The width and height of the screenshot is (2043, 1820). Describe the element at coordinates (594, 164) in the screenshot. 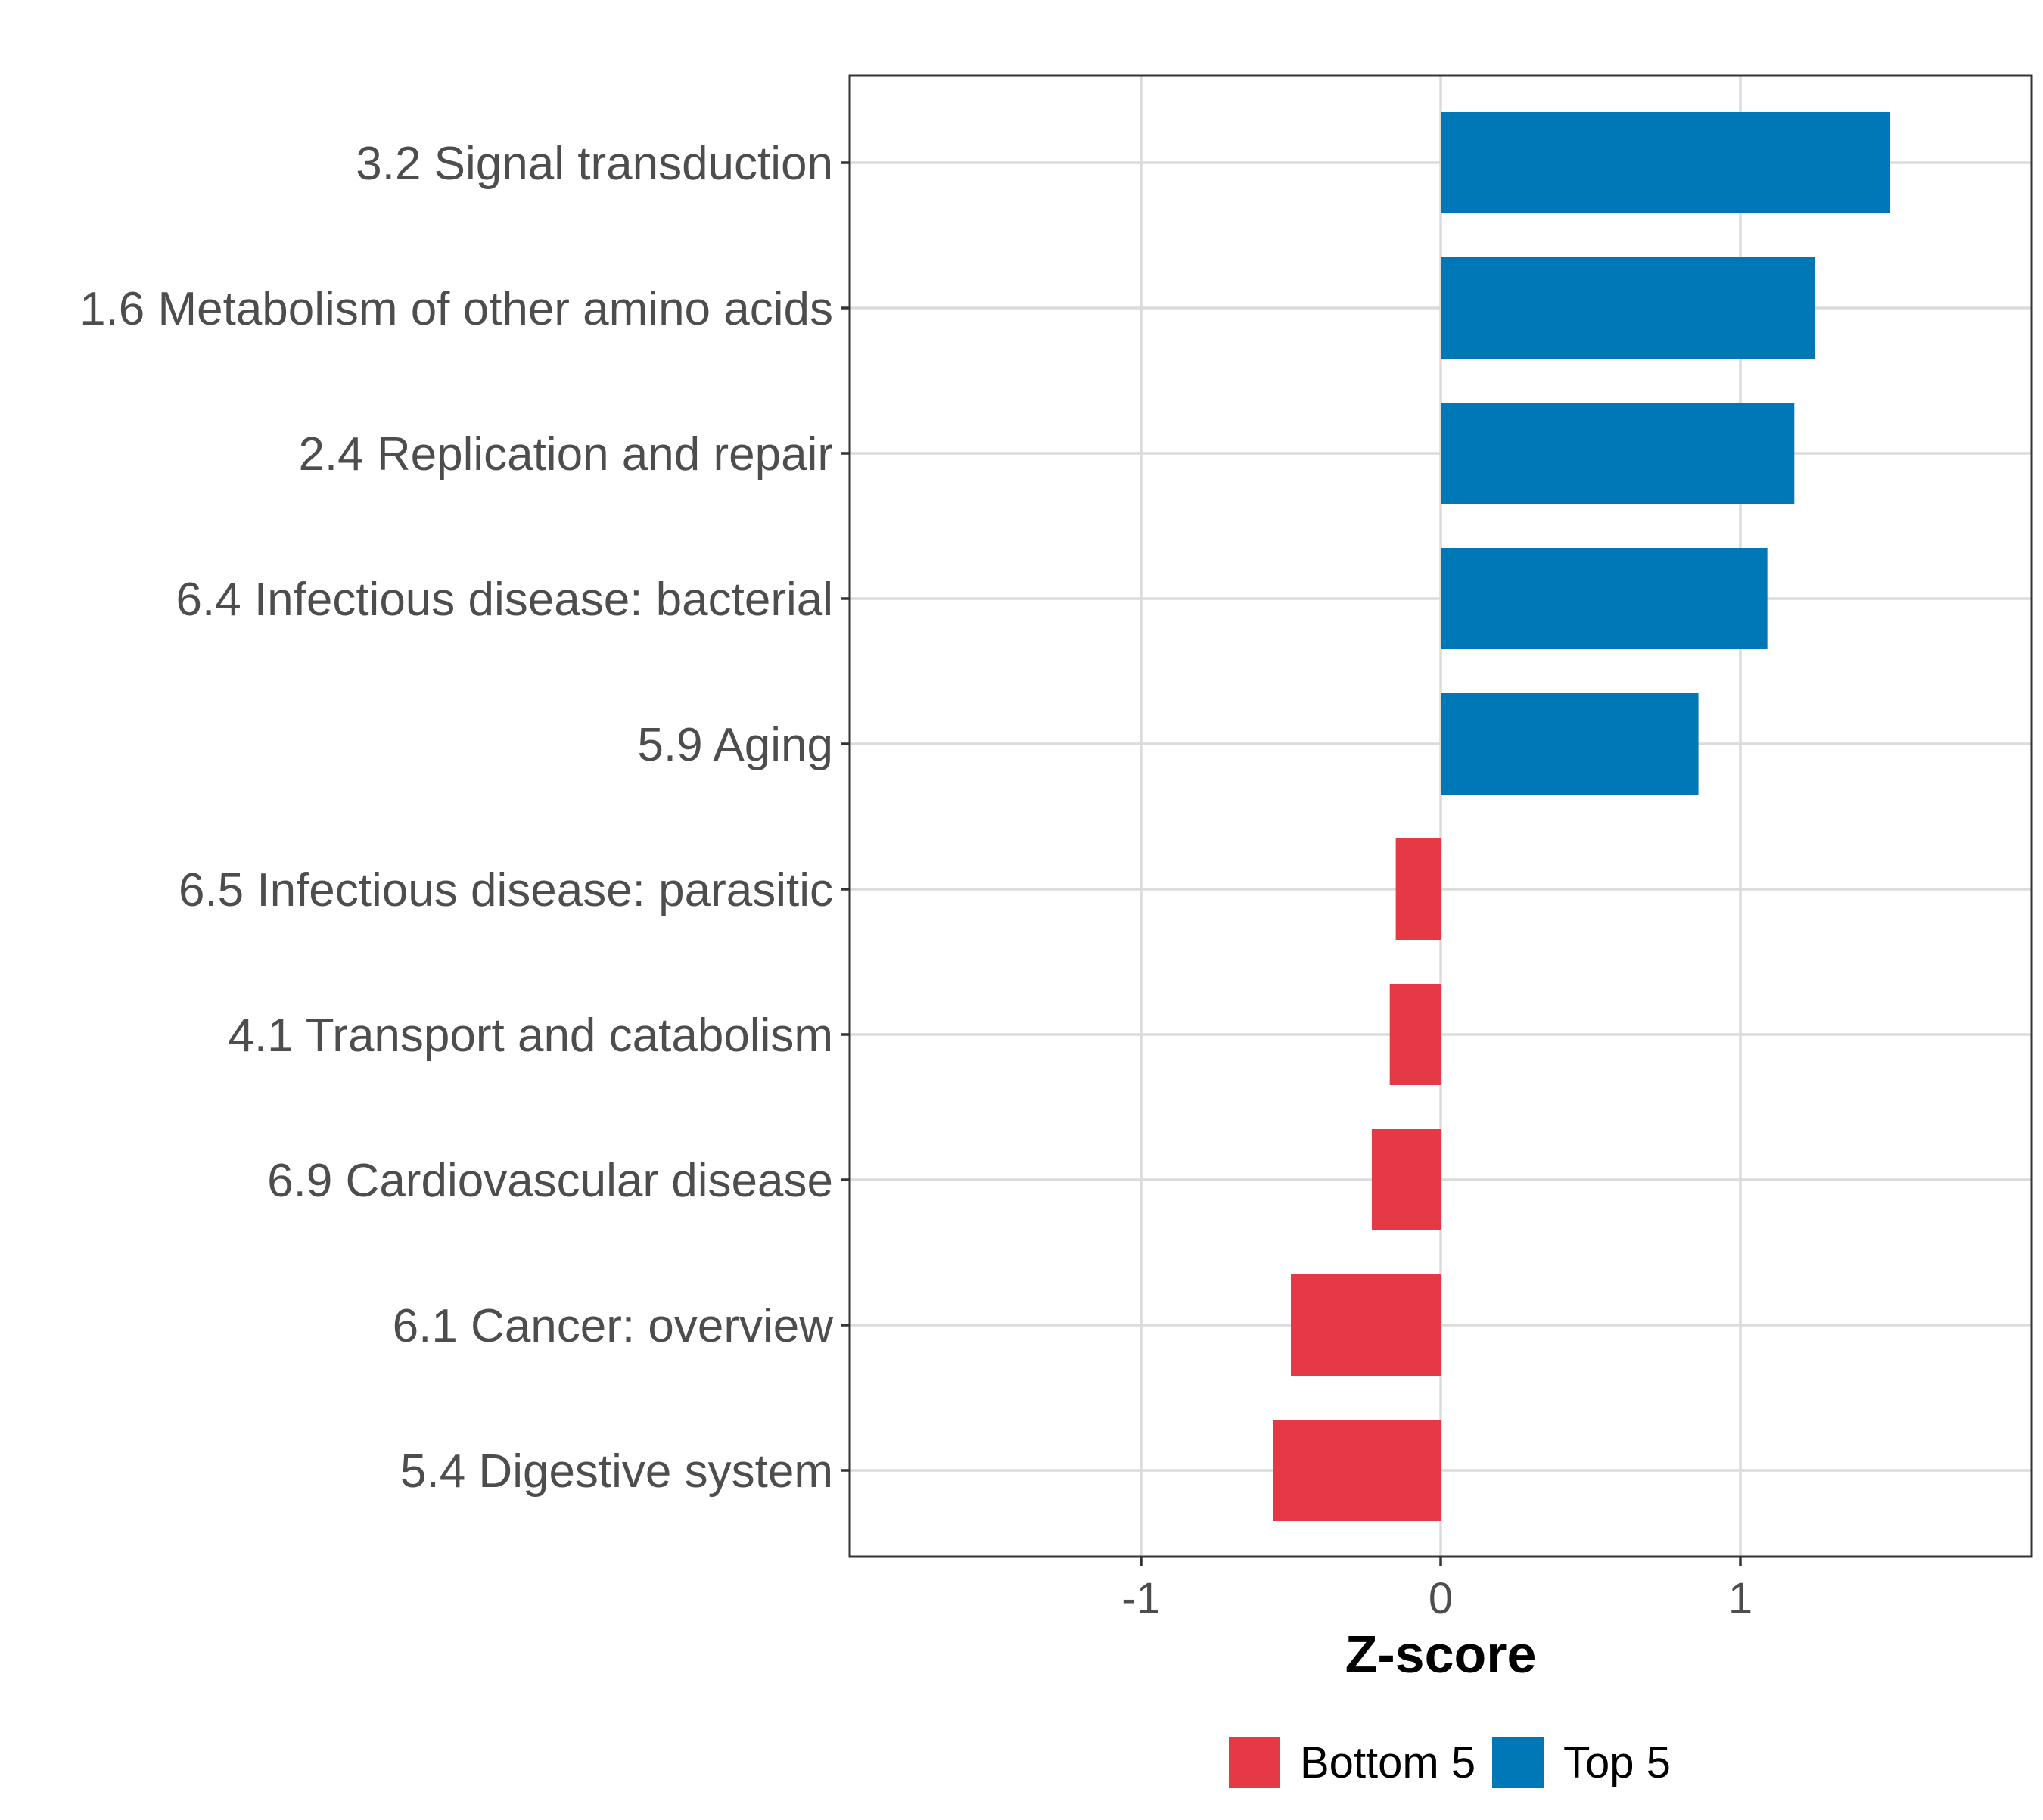

I see `y-tick-label: 3.2 Signal transduction` at that location.